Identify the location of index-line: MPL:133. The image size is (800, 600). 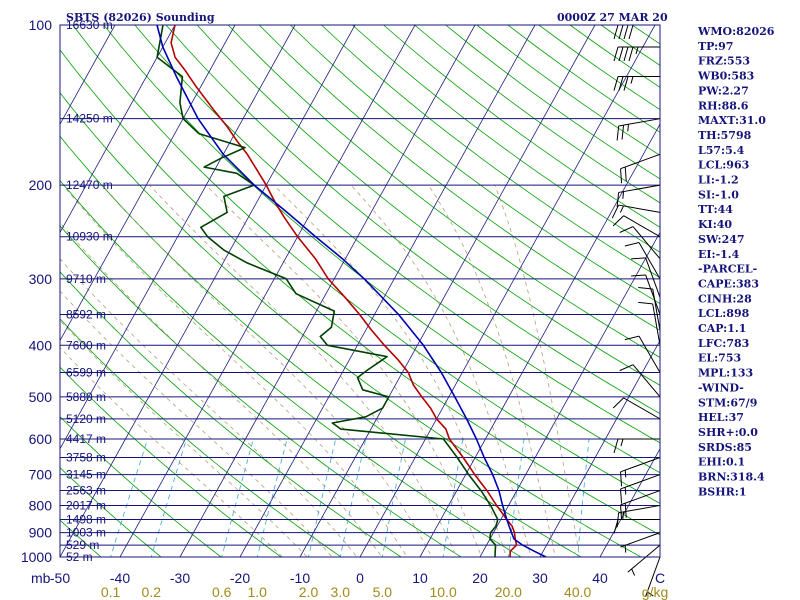
(725, 373).